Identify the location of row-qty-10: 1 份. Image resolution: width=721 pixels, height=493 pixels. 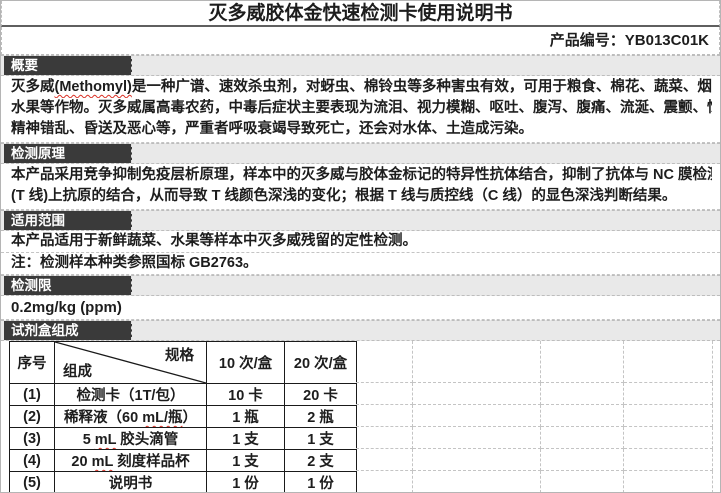
(245, 481).